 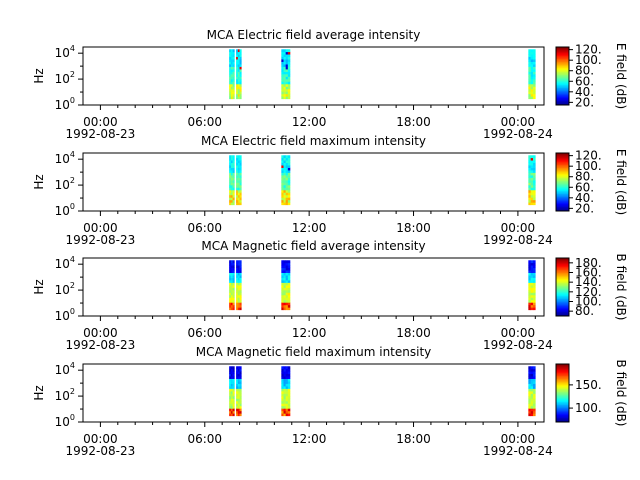 I want to click on y-tick-label: 10⁰, so click(x=65, y=104).